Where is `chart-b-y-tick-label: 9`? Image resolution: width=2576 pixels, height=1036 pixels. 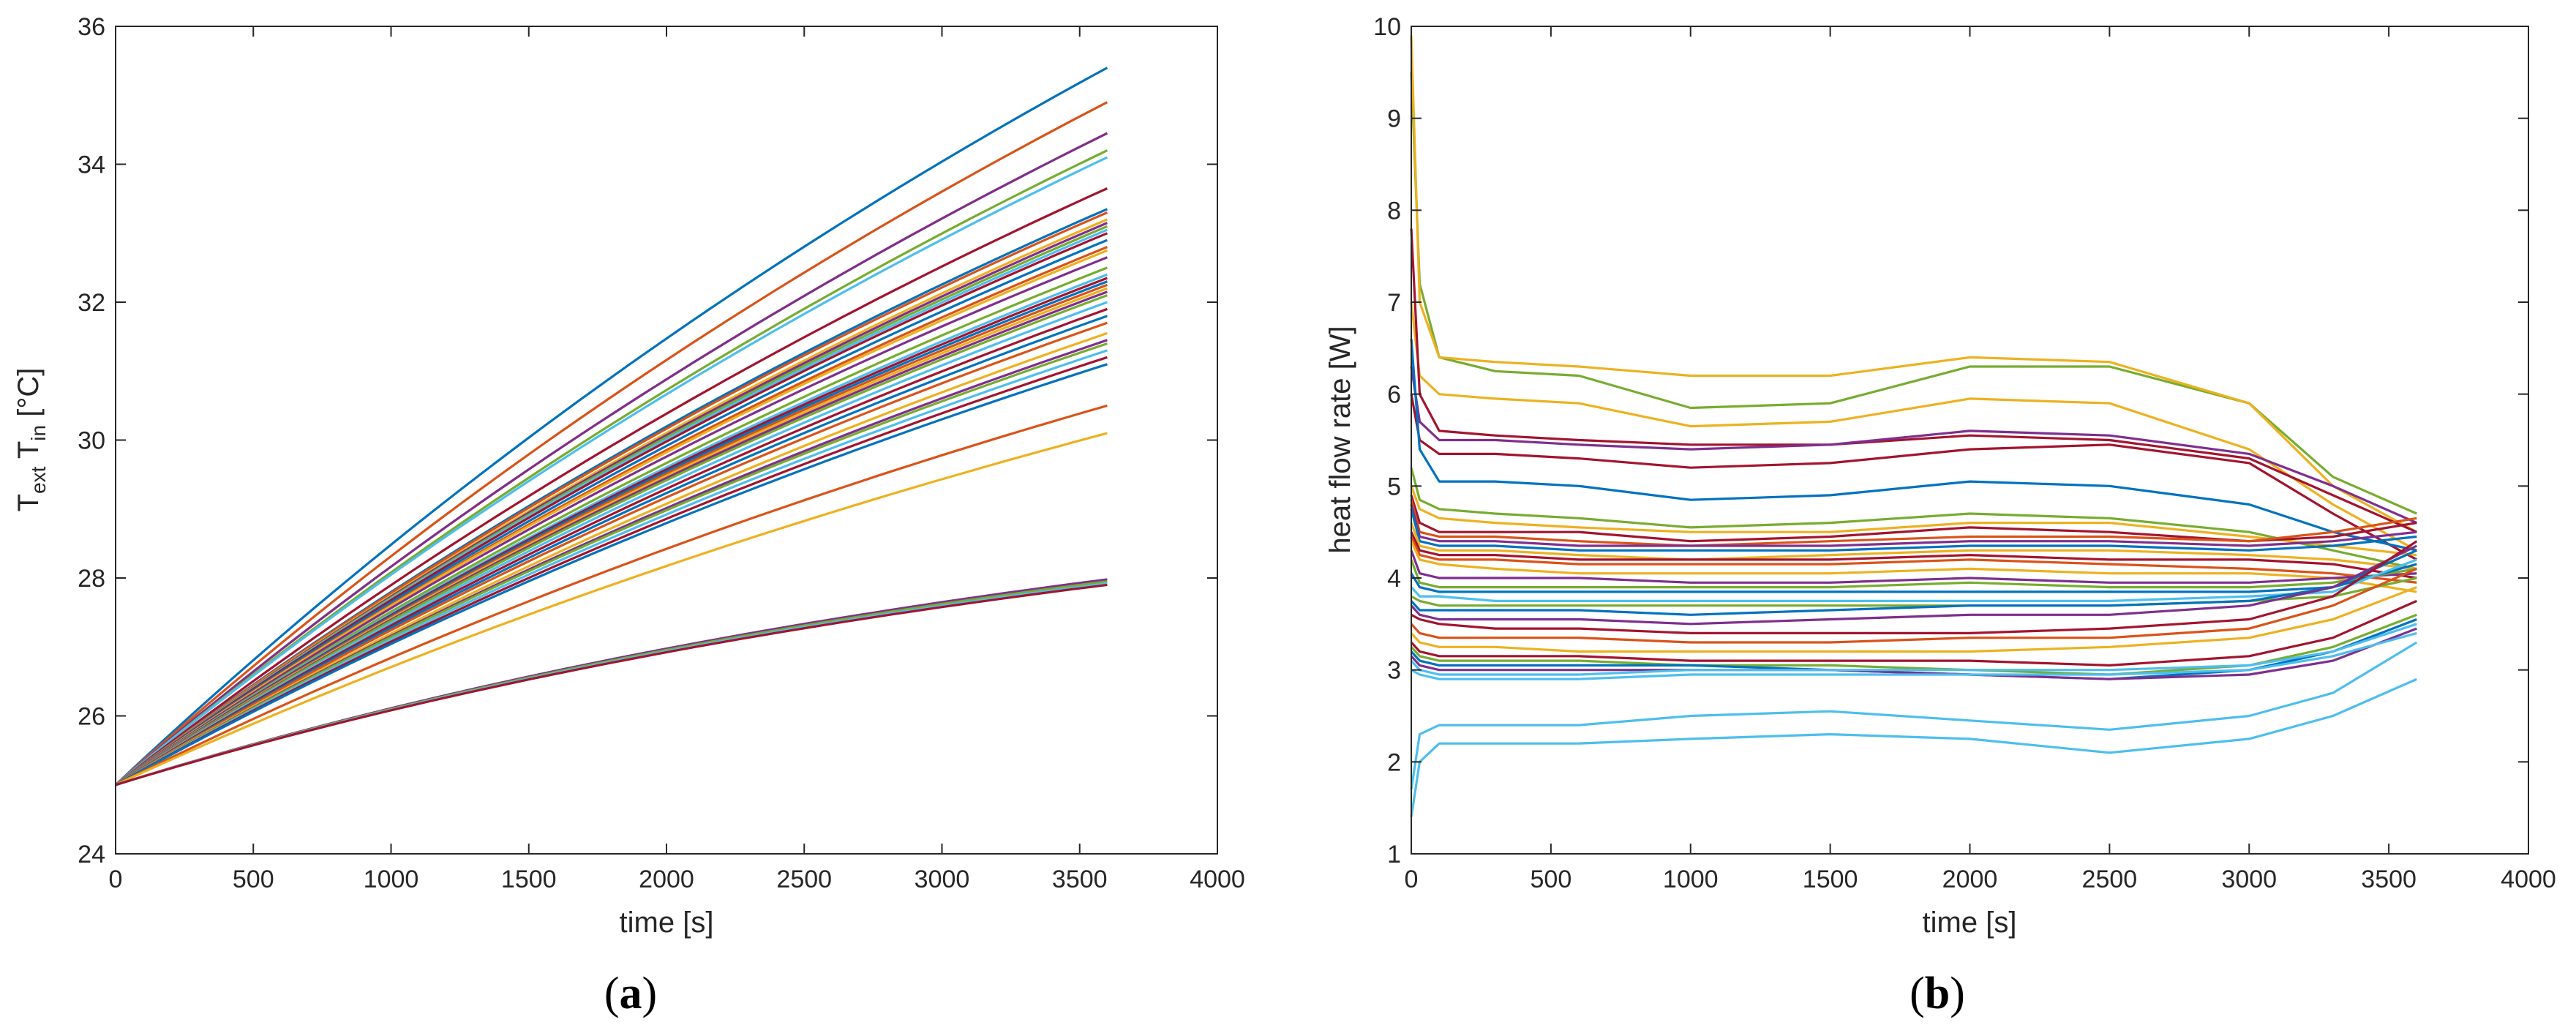
chart-b-y-tick-label: 9 is located at coordinates (1394, 119).